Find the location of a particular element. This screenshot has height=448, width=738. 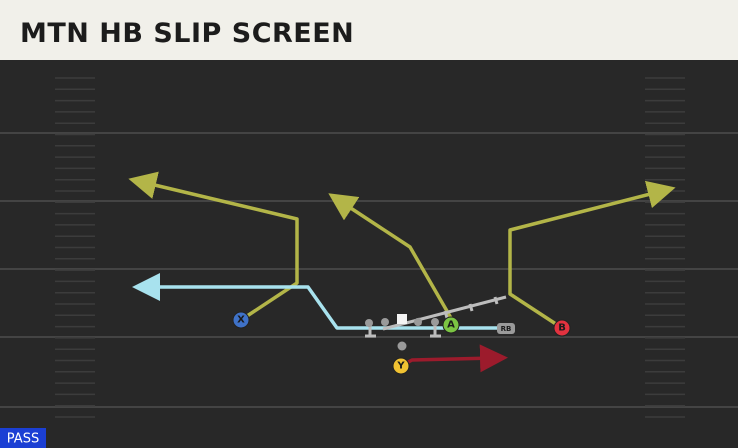

player-label: B is located at coordinates (562, 328).